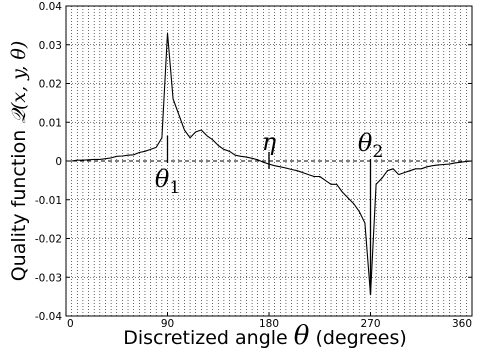 Image resolution: width=478 pixels, height=353 pixels. What do you see at coordinates (50, 46) in the screenshot?
I see `y-tick-label: 0.03` at bounding box center [50, 46].